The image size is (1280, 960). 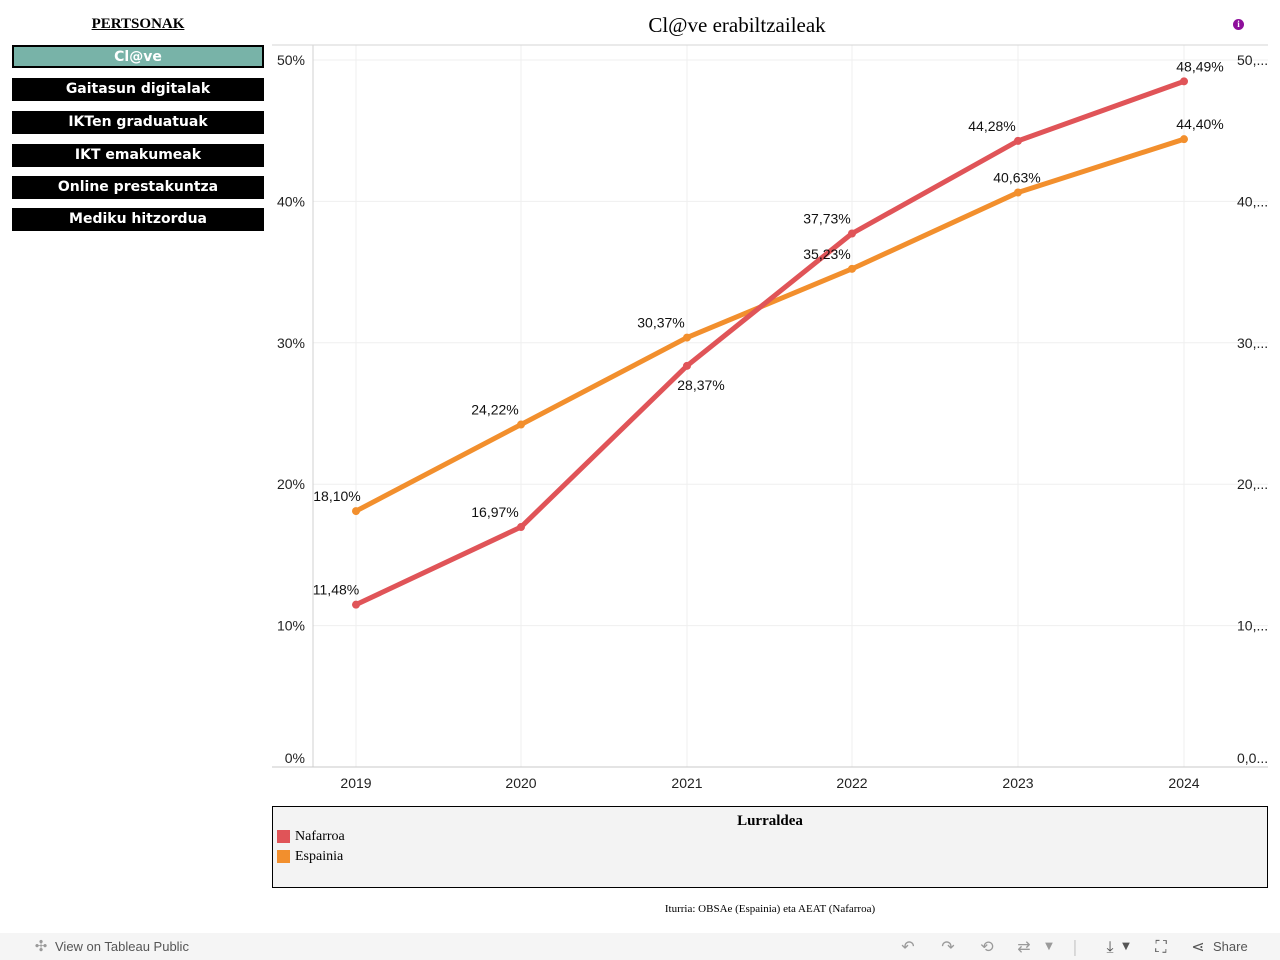 I want to click on download-chevron-icon: ▼, so click(x=1126, y=946).